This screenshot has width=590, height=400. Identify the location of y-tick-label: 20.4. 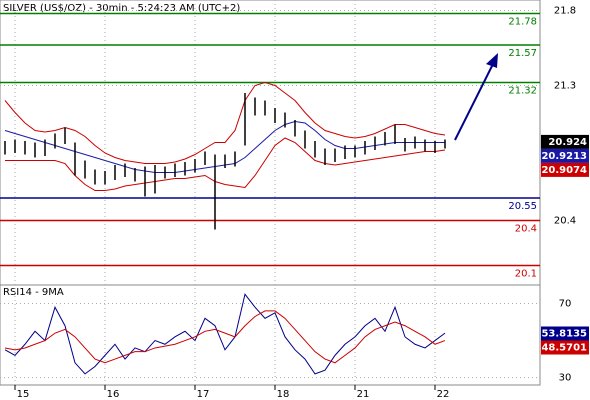
(565, 221).